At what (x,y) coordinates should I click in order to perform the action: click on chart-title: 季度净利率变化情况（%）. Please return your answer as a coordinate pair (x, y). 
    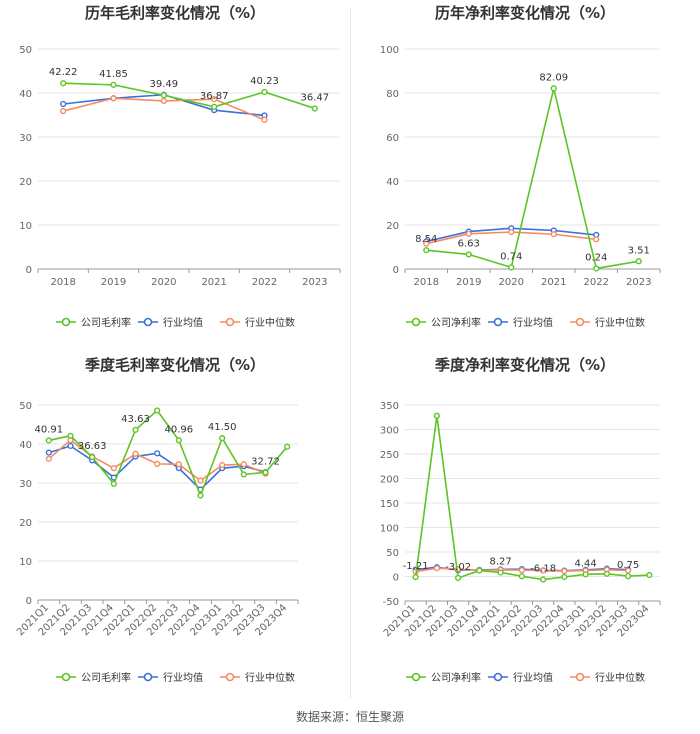
    Looking at the image, I should click on (525, 365).